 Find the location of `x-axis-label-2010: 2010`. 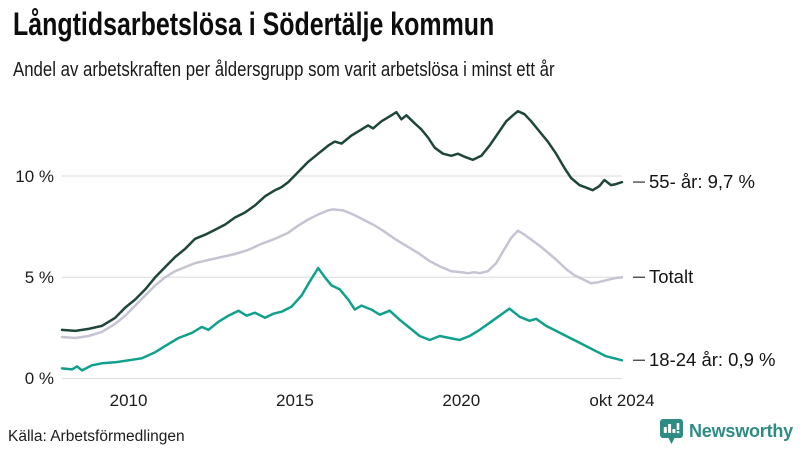

x-axis-label-2010: 2010 is located at coordinates (128, 400).